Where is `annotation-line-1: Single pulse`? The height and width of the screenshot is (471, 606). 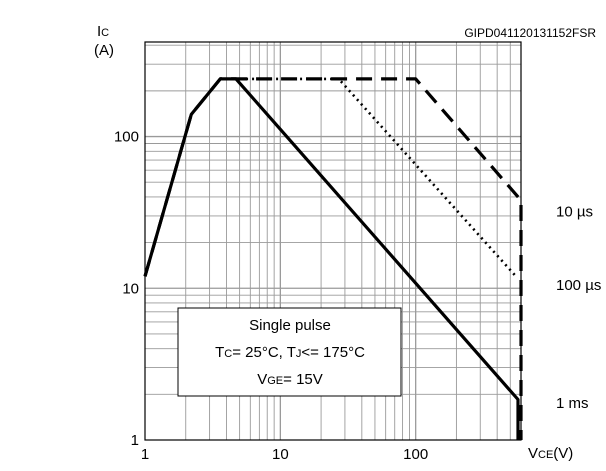 annotation-line-1: Single pulse is located at coordinates (290, 325).